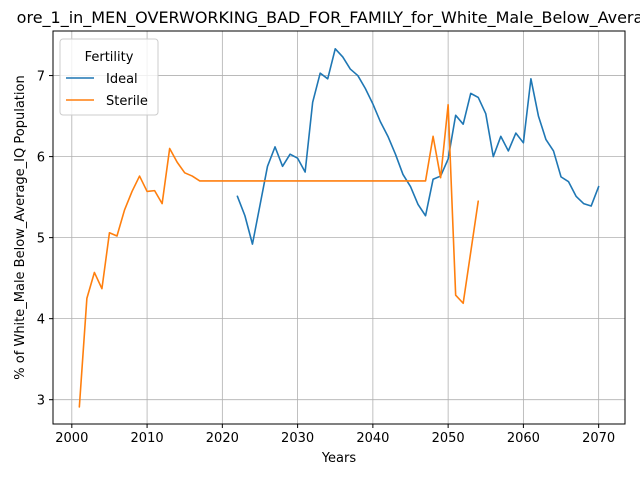 The width and height of the screenshot is (640, 480). What do you see at coordinates (523, 438) in the screenshot?
I see `x-tick-label: 2060` at bounding box center [523, 438].